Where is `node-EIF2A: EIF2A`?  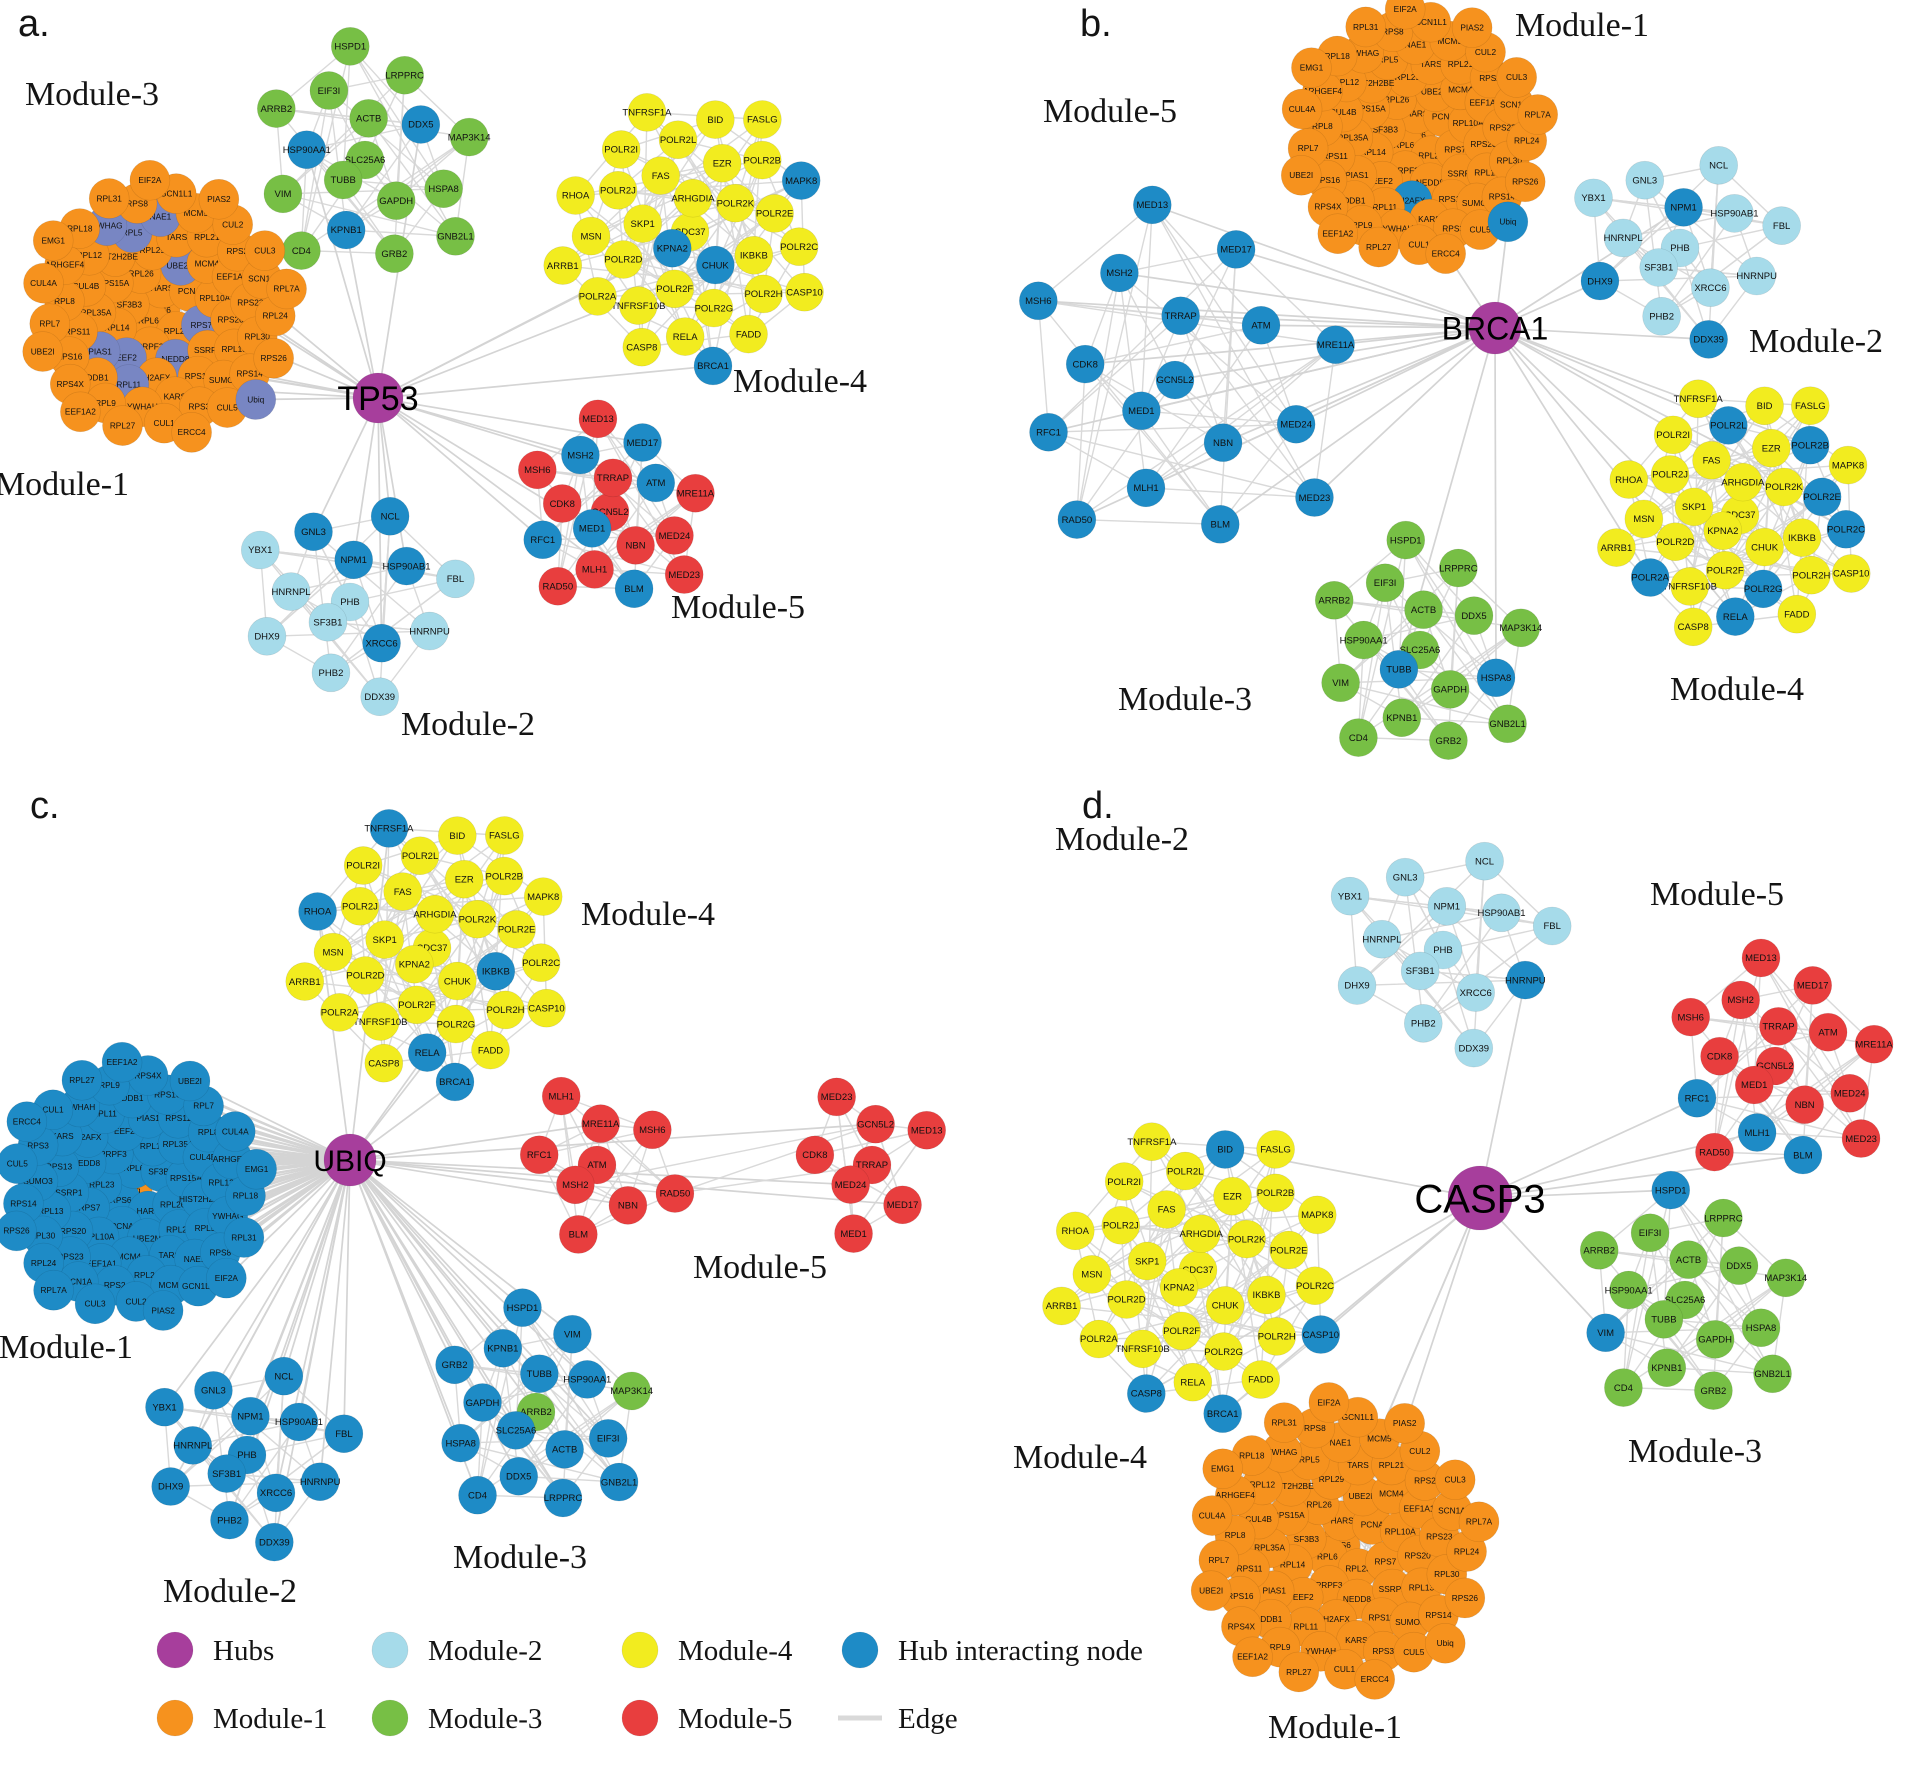 node-EIF2A: EIF2A is located at coordinates (1329, 1402).